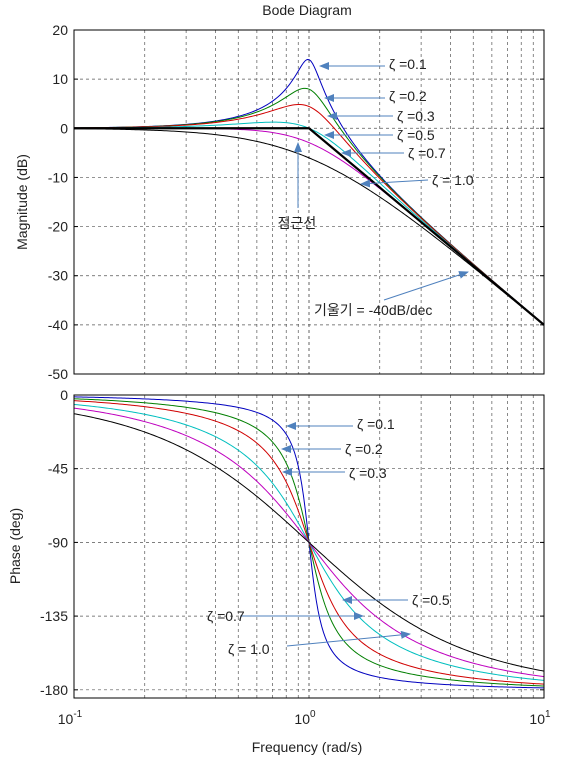  I want to click on annotation-arrow-slope, so click(426, 286).